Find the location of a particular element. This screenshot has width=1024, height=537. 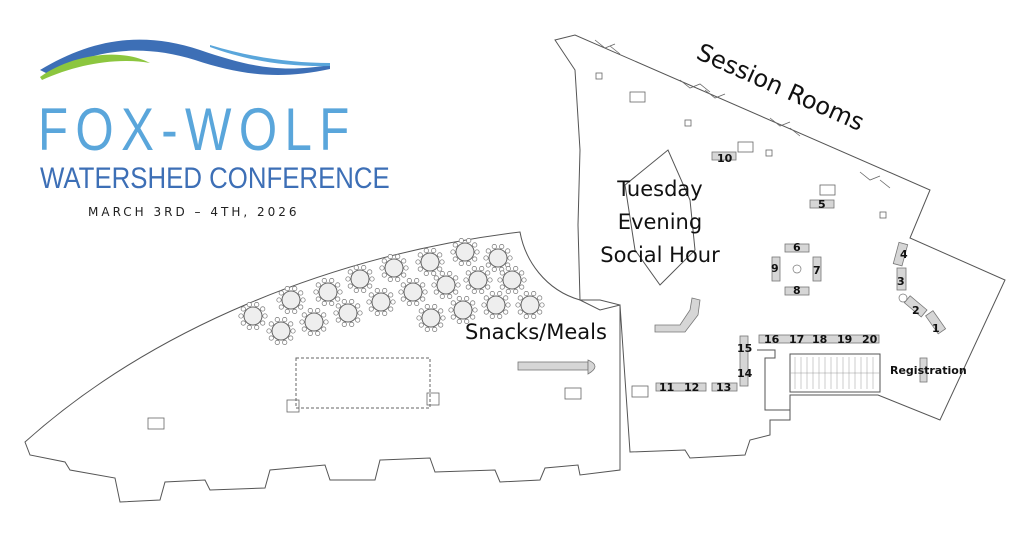

booth-12: 12 is located at coordinates (691, 387).